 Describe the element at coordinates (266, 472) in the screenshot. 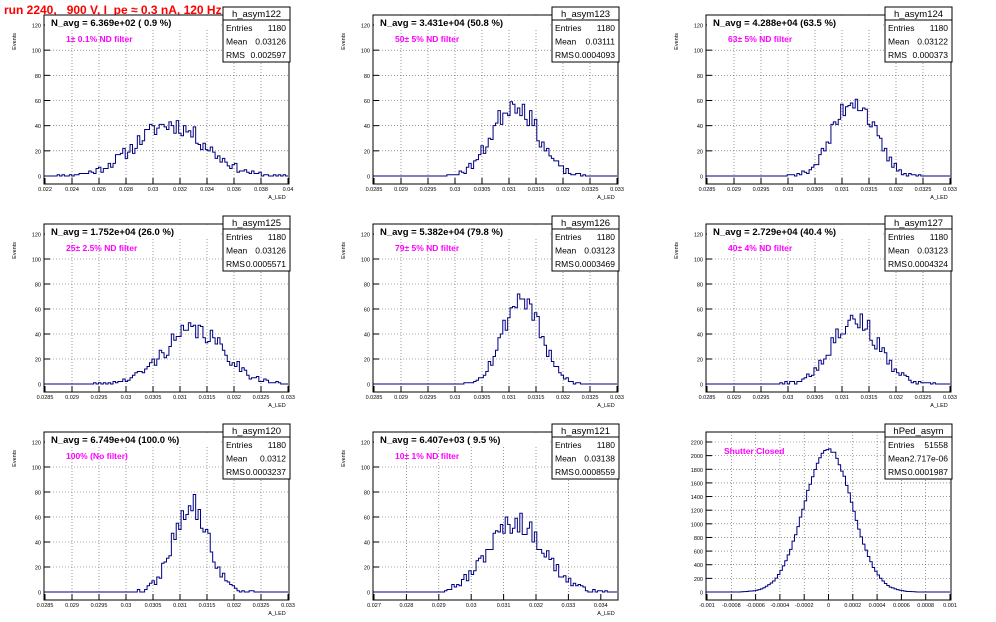

I see `stats-value-rms: 0.0003237` at that location.